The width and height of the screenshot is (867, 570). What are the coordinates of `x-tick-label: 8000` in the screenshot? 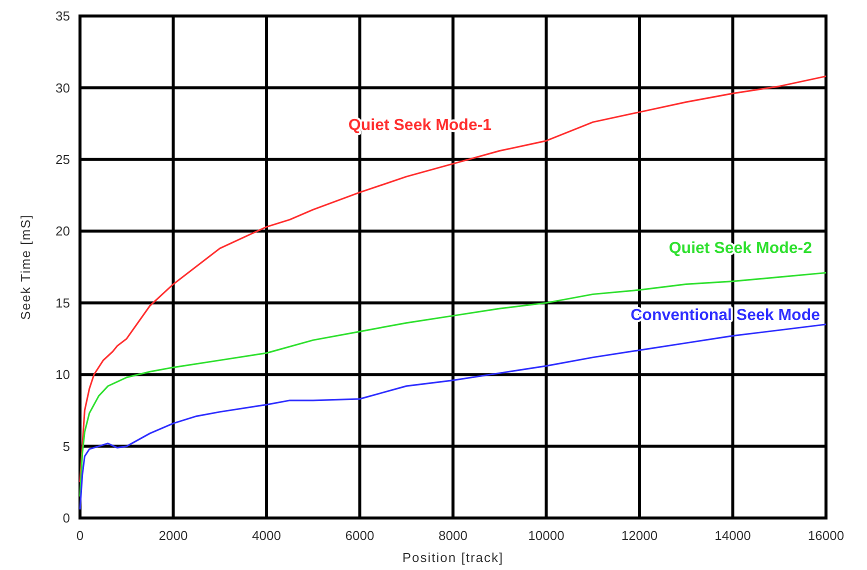 It's located at (453, 535).